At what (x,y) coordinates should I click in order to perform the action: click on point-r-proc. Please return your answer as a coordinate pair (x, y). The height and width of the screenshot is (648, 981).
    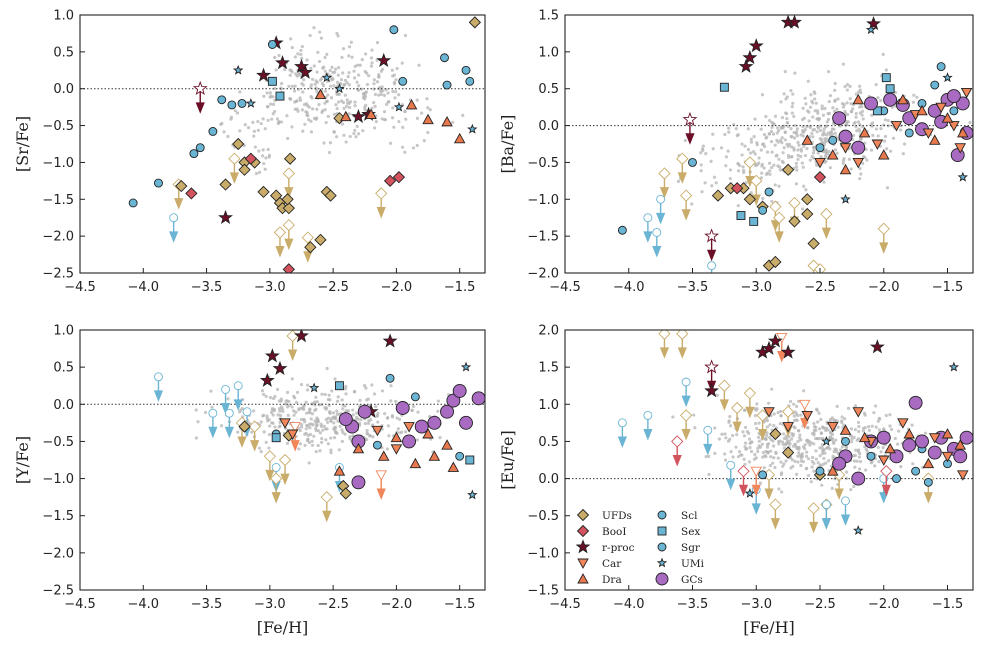
    Looking at the image, I should click on (390, 340).